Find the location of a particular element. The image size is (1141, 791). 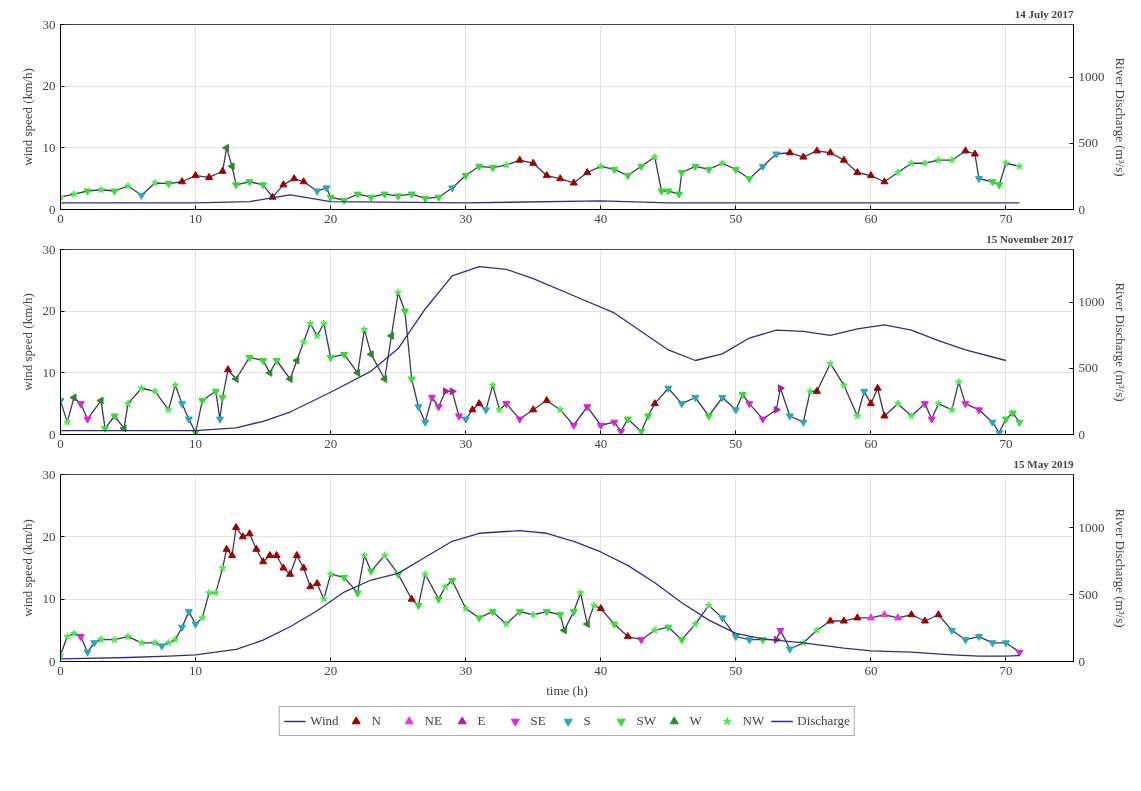

legend-label: Discharge is located at coordinates (823, 721).